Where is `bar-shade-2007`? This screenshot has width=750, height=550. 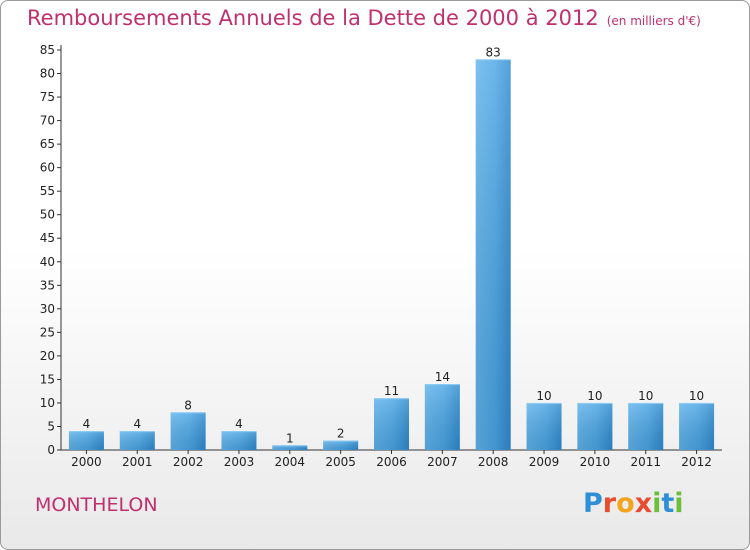
bar-shade-2007 is located at coordinates (442, 417).